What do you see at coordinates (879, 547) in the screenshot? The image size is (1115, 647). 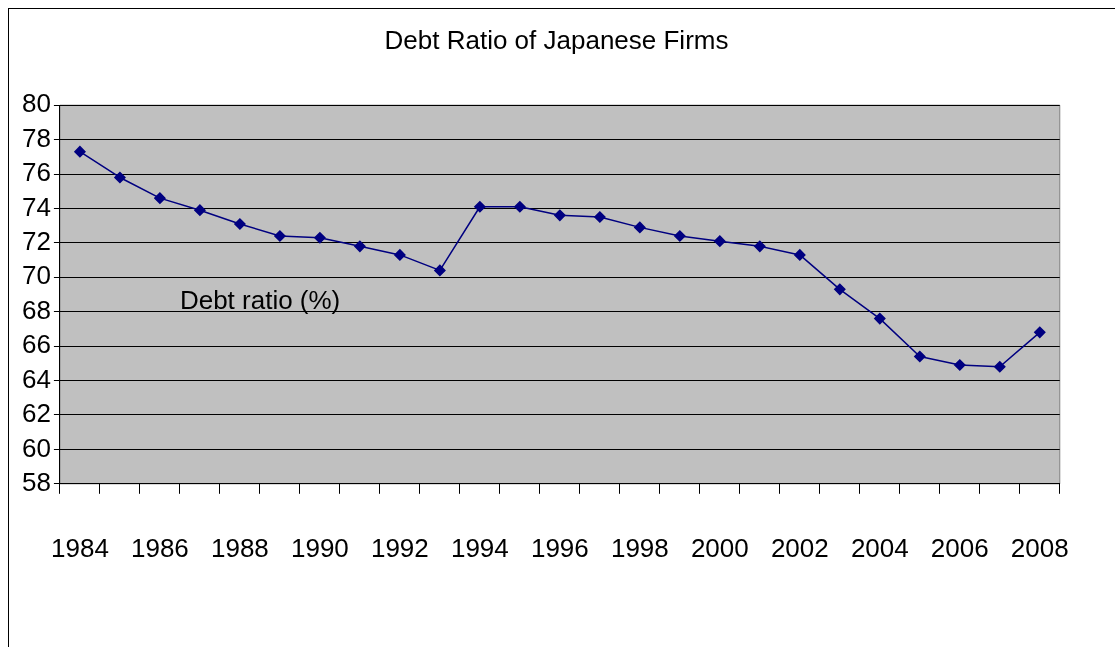 I see `x-tick-label: 2004` at bounding box center [879, 547].